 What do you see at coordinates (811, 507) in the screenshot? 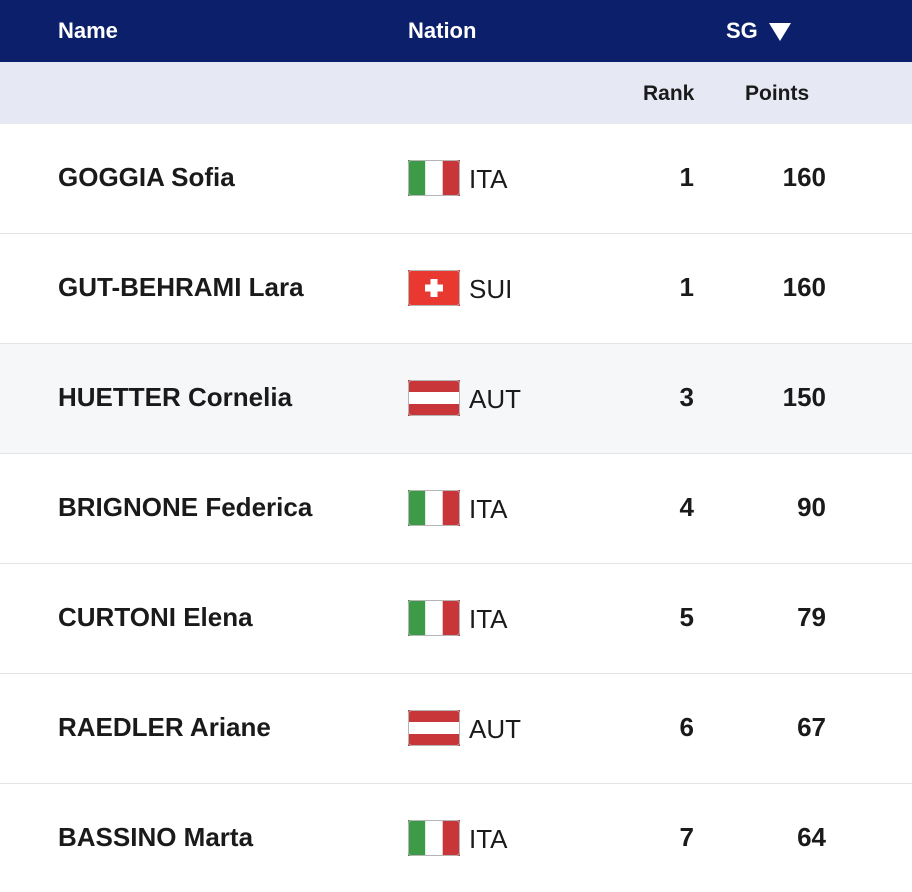
I see `points: 90` at bounding box center [811, 507].